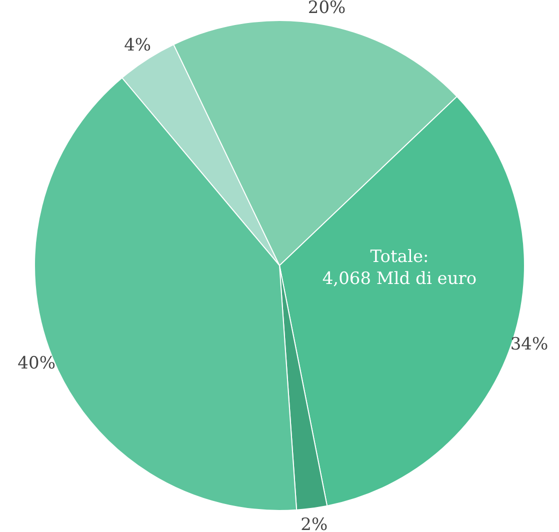  Describe the element at coordinates (138, 45) in the screenshot. I see `data-label: 4%` at that location.